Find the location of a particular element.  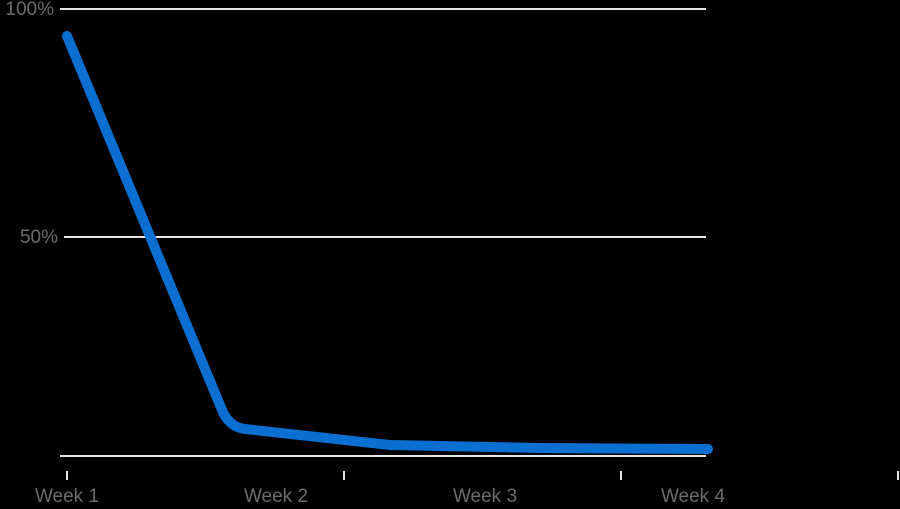

x-label-week-2: Week 2 is located at coordinates (276, 496).